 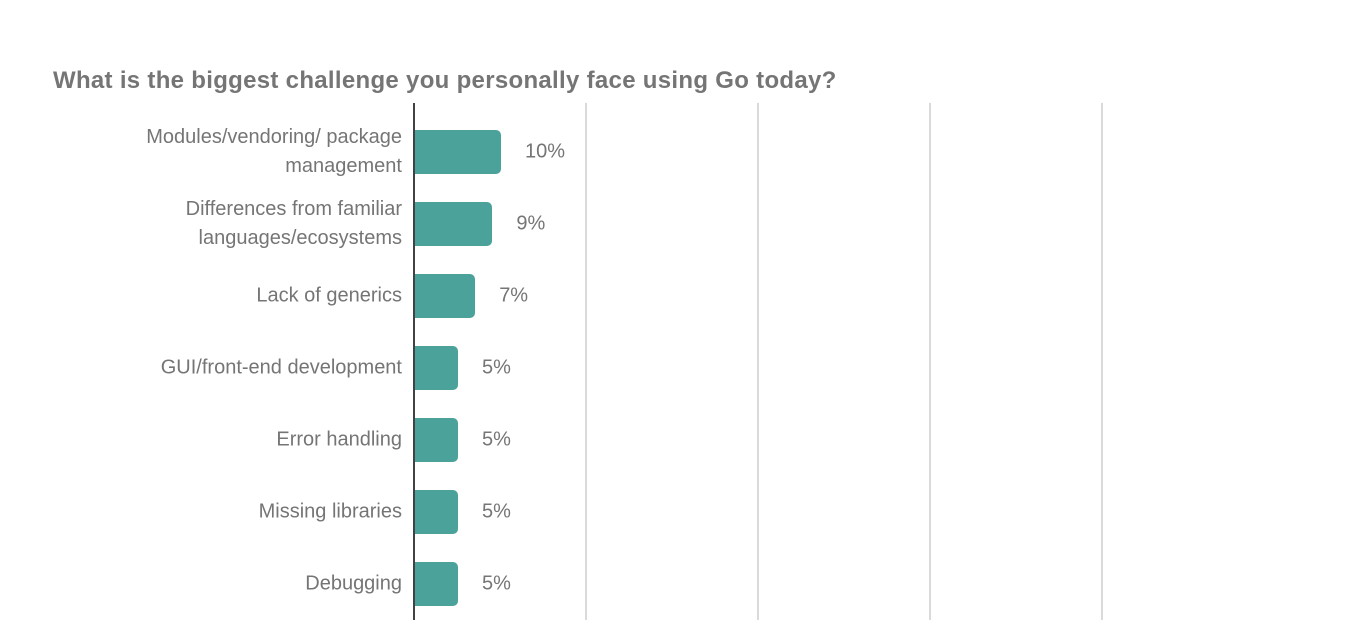 What do you see at coordinates (514, 295) in the screenshot?
I see `value-label: 7%` at bounding box center [514, 295].